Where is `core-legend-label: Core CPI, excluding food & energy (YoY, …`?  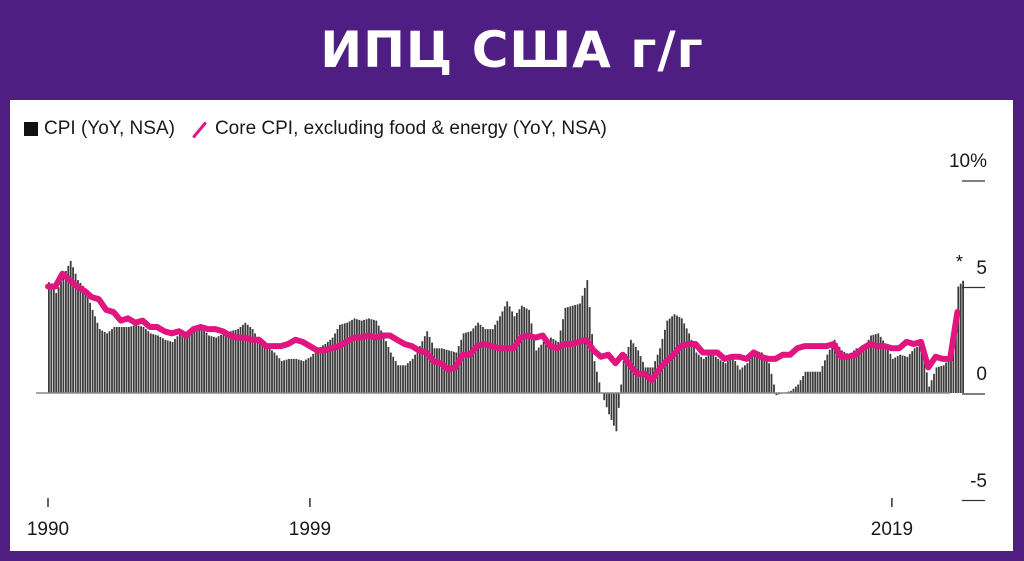 core-legend-label: Core CPI, excluding food & energy (YoY, … is located at coordinates (410, 128).